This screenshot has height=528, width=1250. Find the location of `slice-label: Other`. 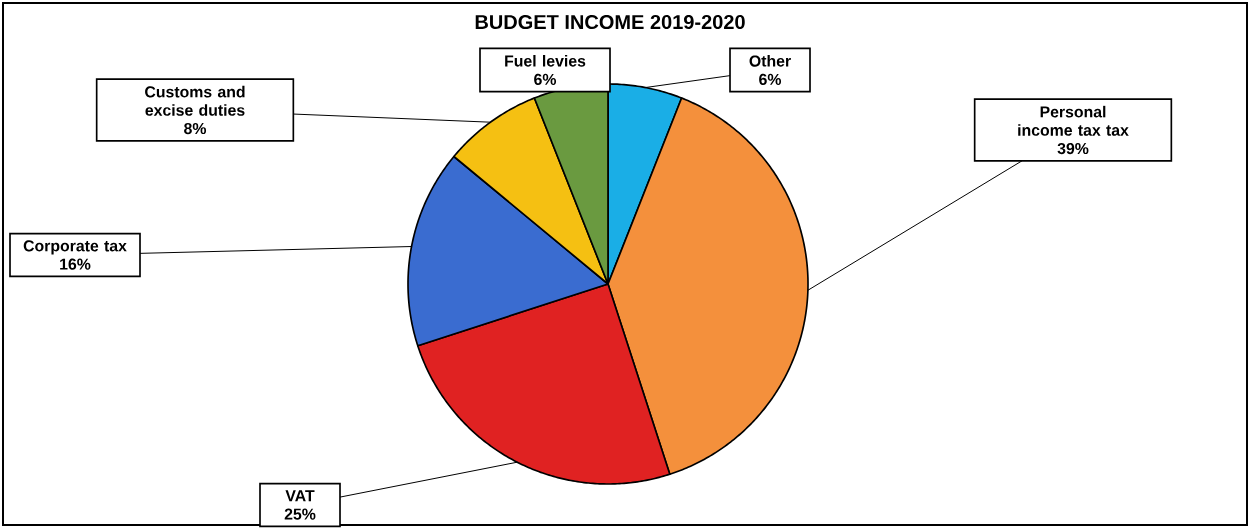

slice-label: Other is located at coordinates (770, 61).